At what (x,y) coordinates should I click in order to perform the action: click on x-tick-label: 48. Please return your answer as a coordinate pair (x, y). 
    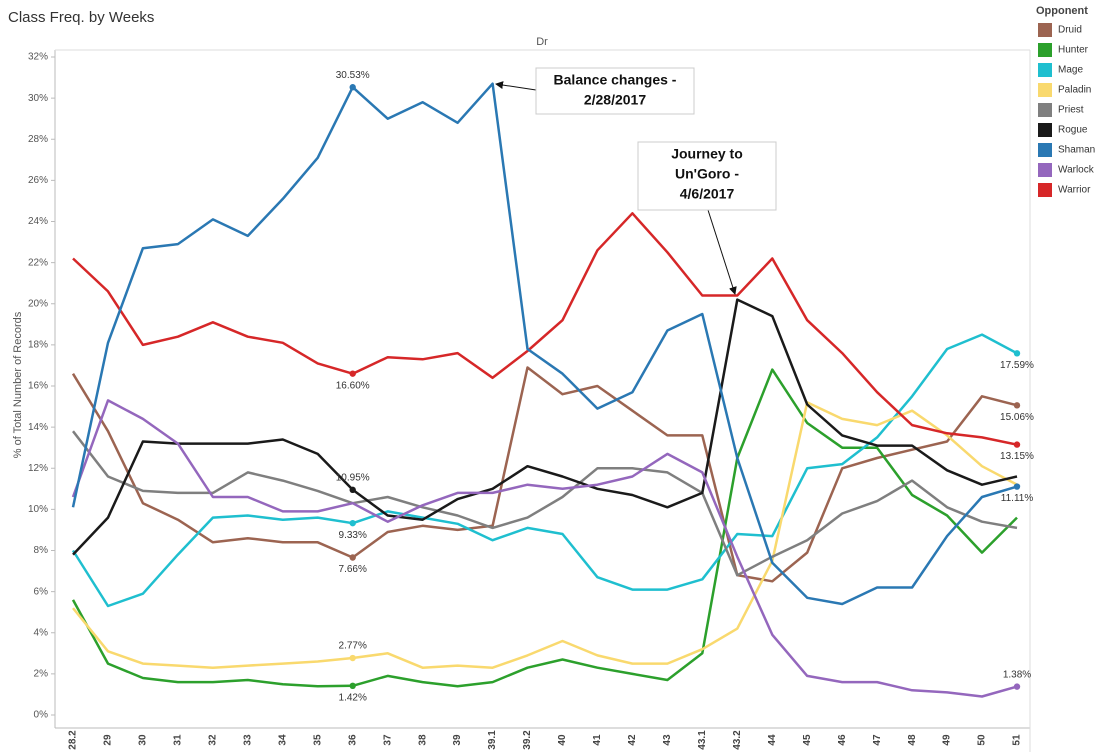
    Looking at the image, I should click on (912, 740).